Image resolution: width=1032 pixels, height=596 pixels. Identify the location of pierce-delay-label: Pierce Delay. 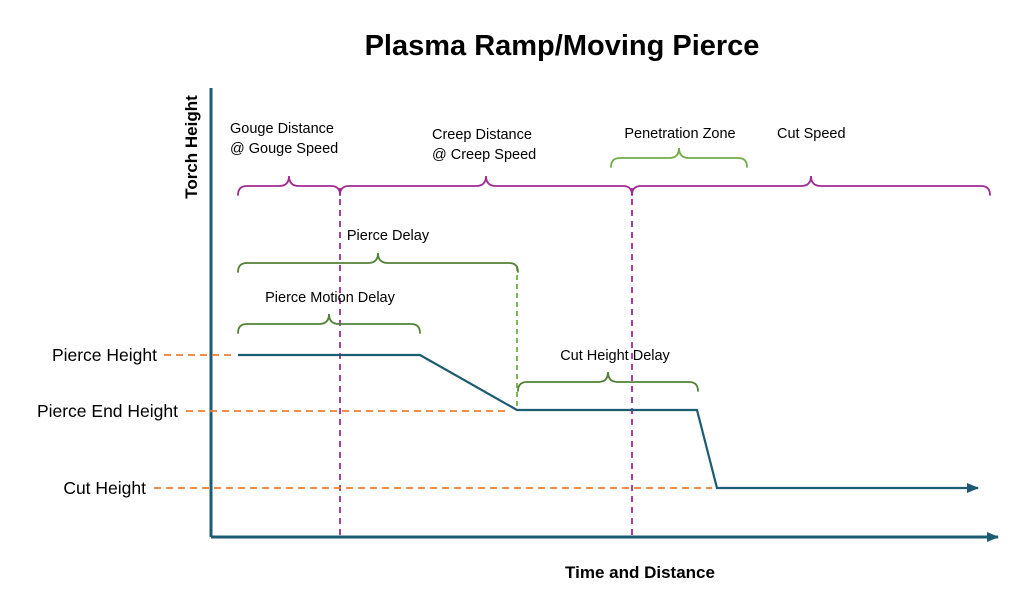
(388, 236).